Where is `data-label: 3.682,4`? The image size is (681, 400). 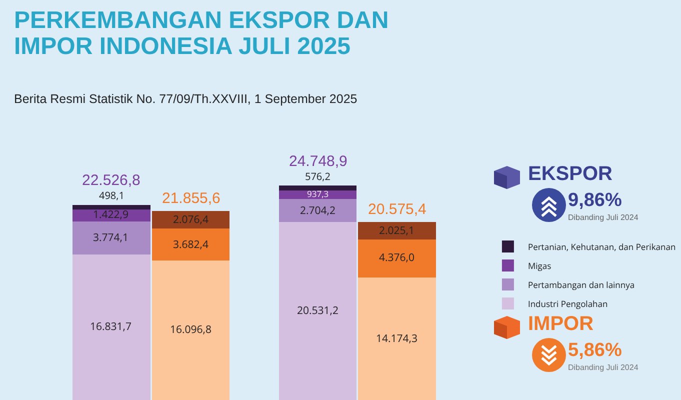
data-label: 3.682,4 is located at coordinates (190, 245).